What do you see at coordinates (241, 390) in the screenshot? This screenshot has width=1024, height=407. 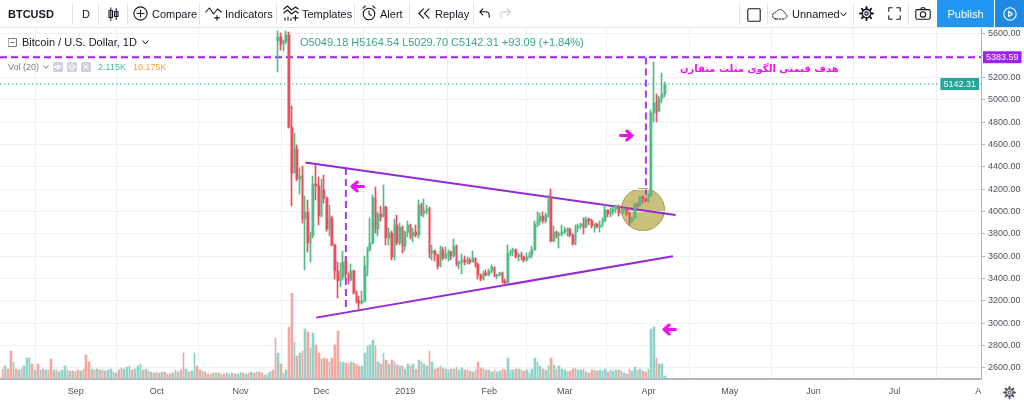 I see `x-tick-label: Nov` at bounding box center [241, 390].